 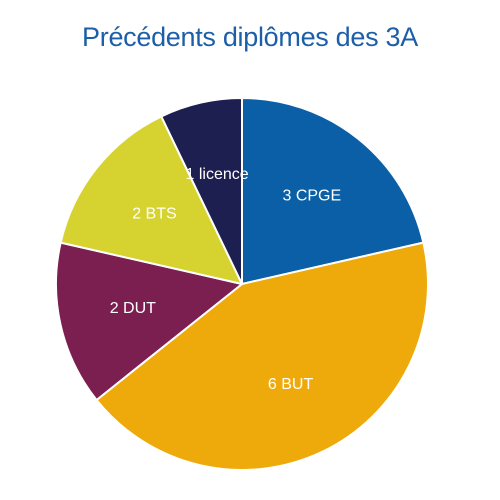 What do you see at coordinates (311, 196) in the screenshot?
I see `slice-label-cpge: 3 CPGE` at bounding box center [311, 196].